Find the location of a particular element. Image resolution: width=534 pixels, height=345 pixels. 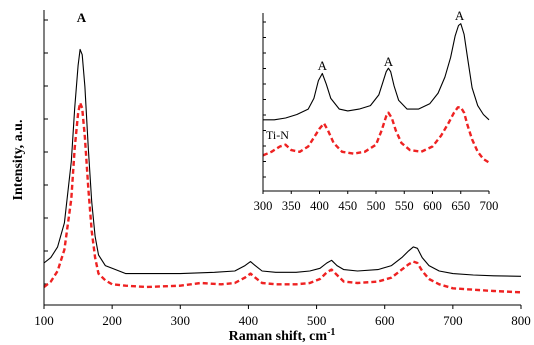

inset-peak-label-a-3: A is located at coordinates (460, 15).